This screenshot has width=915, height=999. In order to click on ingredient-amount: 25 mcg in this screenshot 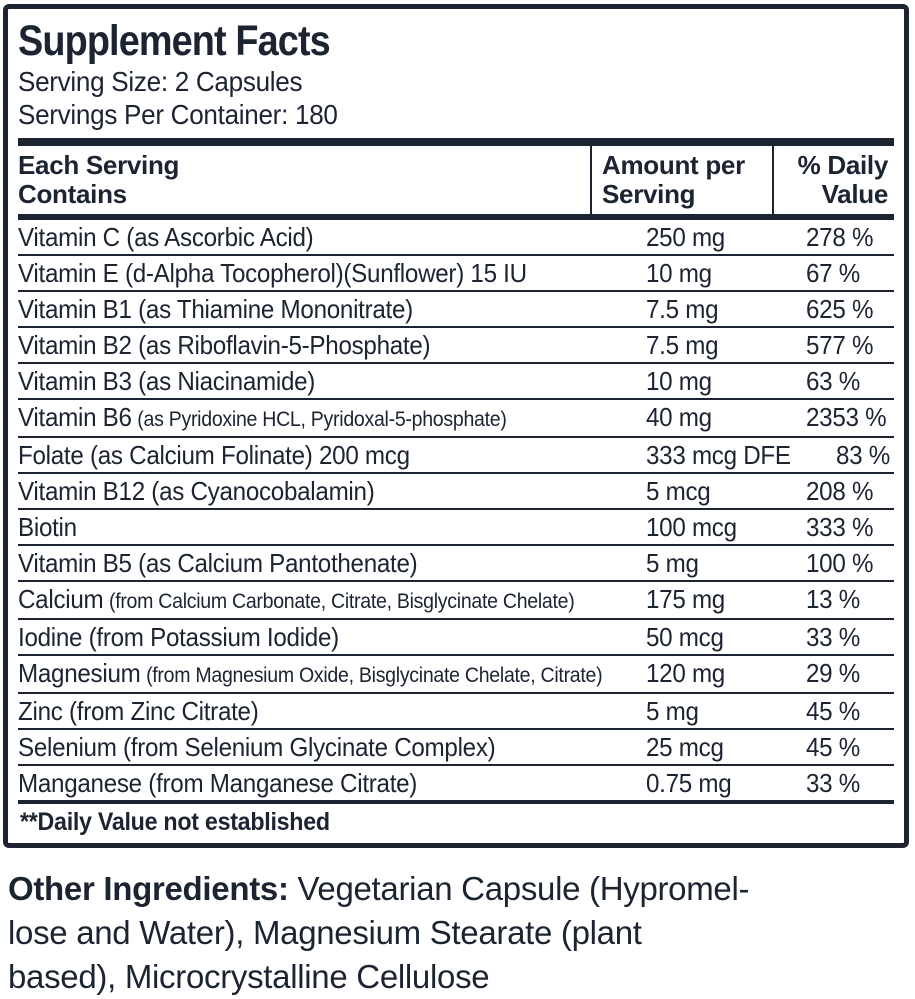, I will do `click(685, 747)`.